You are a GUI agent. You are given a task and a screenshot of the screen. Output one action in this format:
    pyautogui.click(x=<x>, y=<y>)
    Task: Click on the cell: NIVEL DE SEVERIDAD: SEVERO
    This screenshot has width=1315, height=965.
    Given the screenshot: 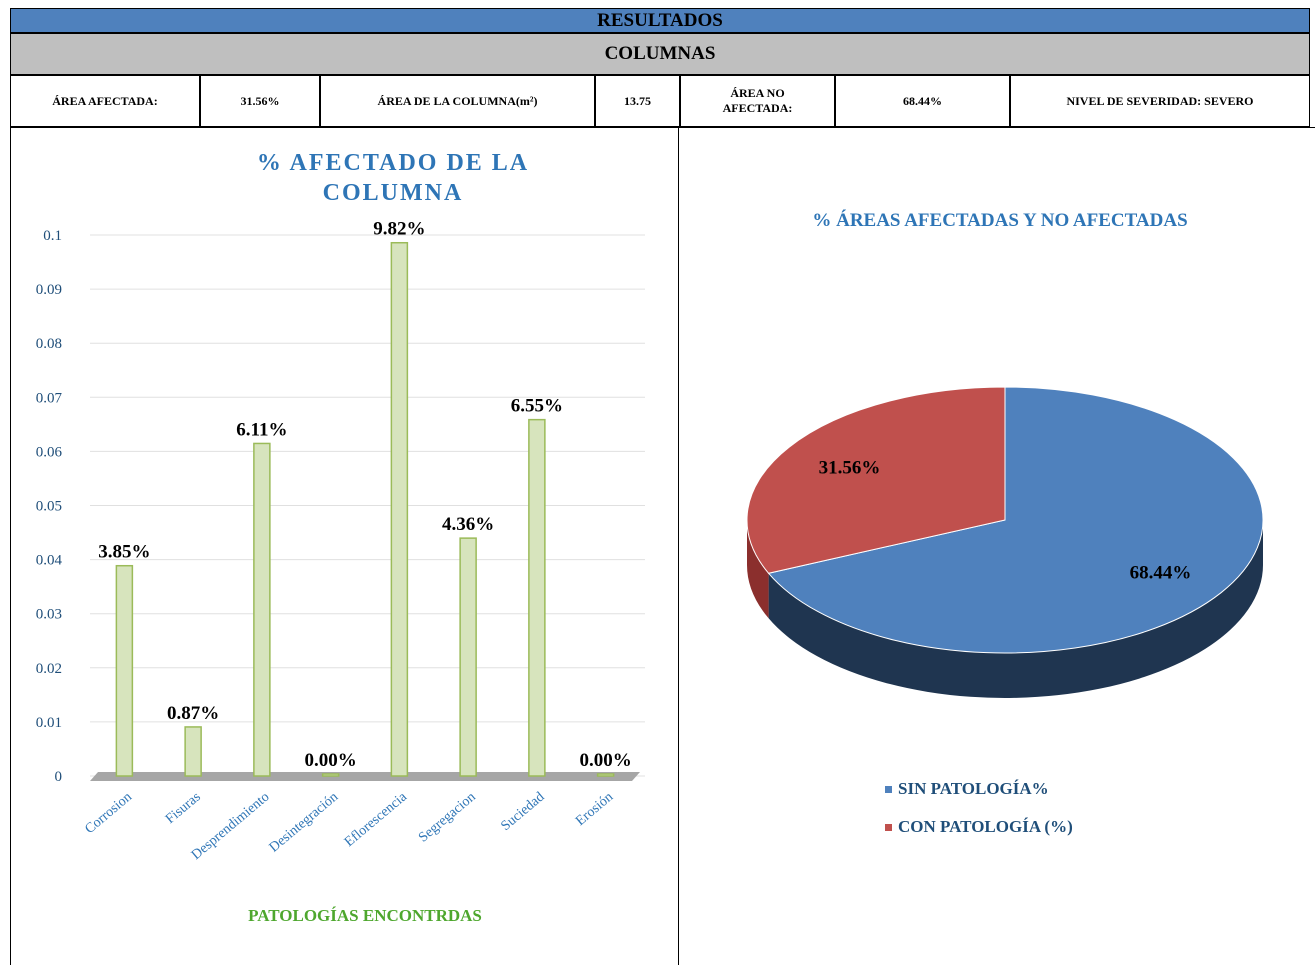 What is the action you would take?
    pyautogui.click(x=1160, y=101)
    